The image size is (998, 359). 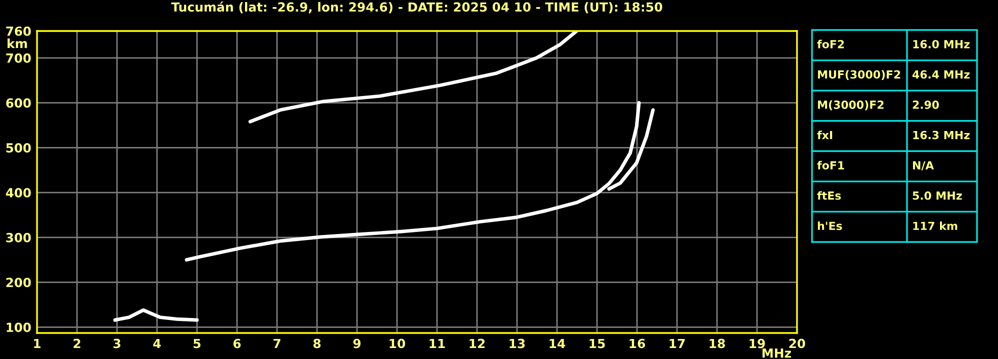 What do you see at coordinates (941, 135) in the screenshot?
I see `text: 16.3 MHz` at bounding box center [941, 135].